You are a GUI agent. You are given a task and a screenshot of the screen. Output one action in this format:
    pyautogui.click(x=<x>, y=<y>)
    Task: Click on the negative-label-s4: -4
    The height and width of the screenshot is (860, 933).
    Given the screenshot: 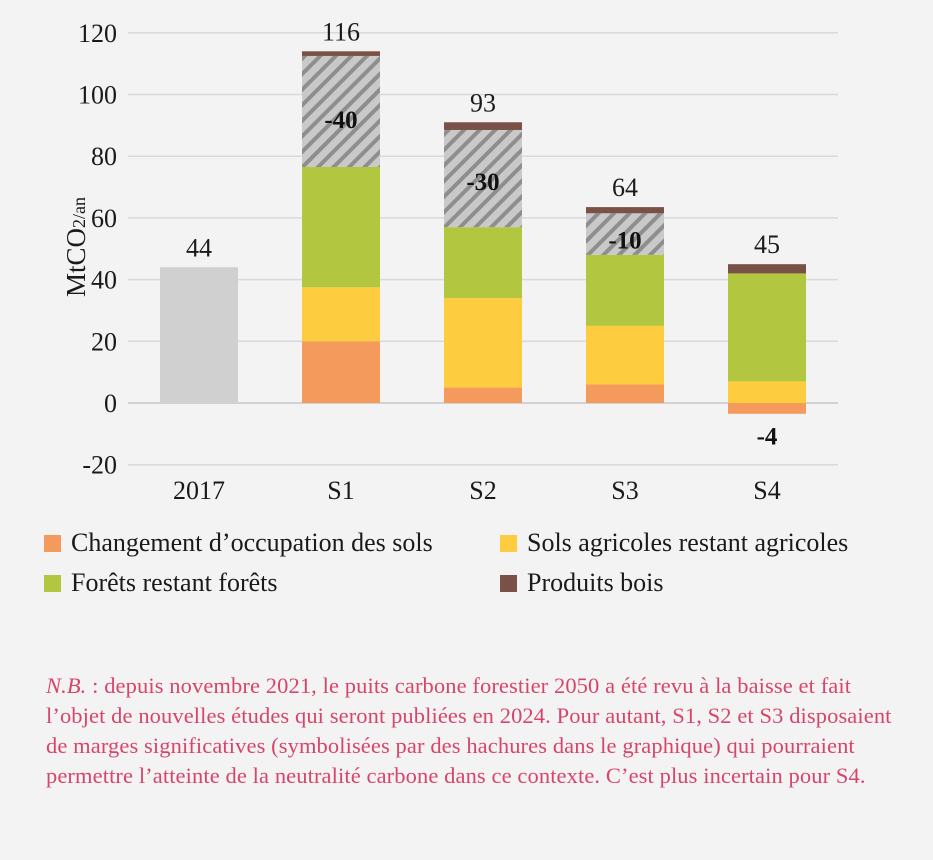 What is the action you would take?
    pyautogui.click(x=767, y=436)
    